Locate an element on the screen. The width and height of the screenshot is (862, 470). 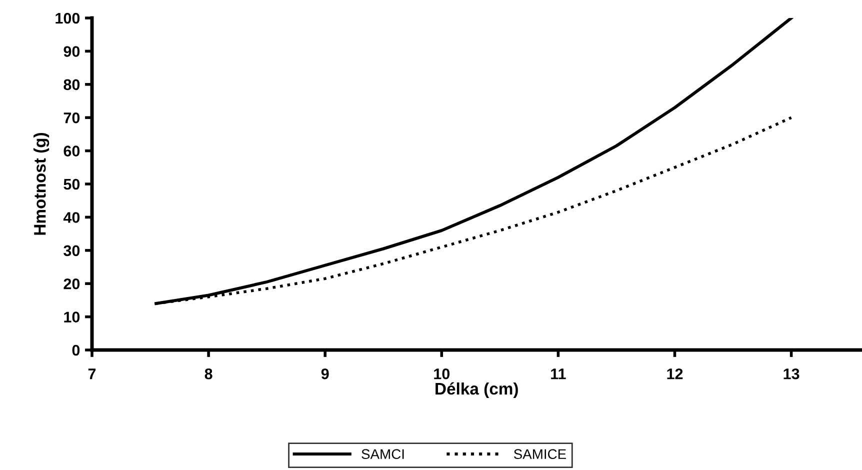
y-tick-label: 0 is located at coordinates (76, 350).